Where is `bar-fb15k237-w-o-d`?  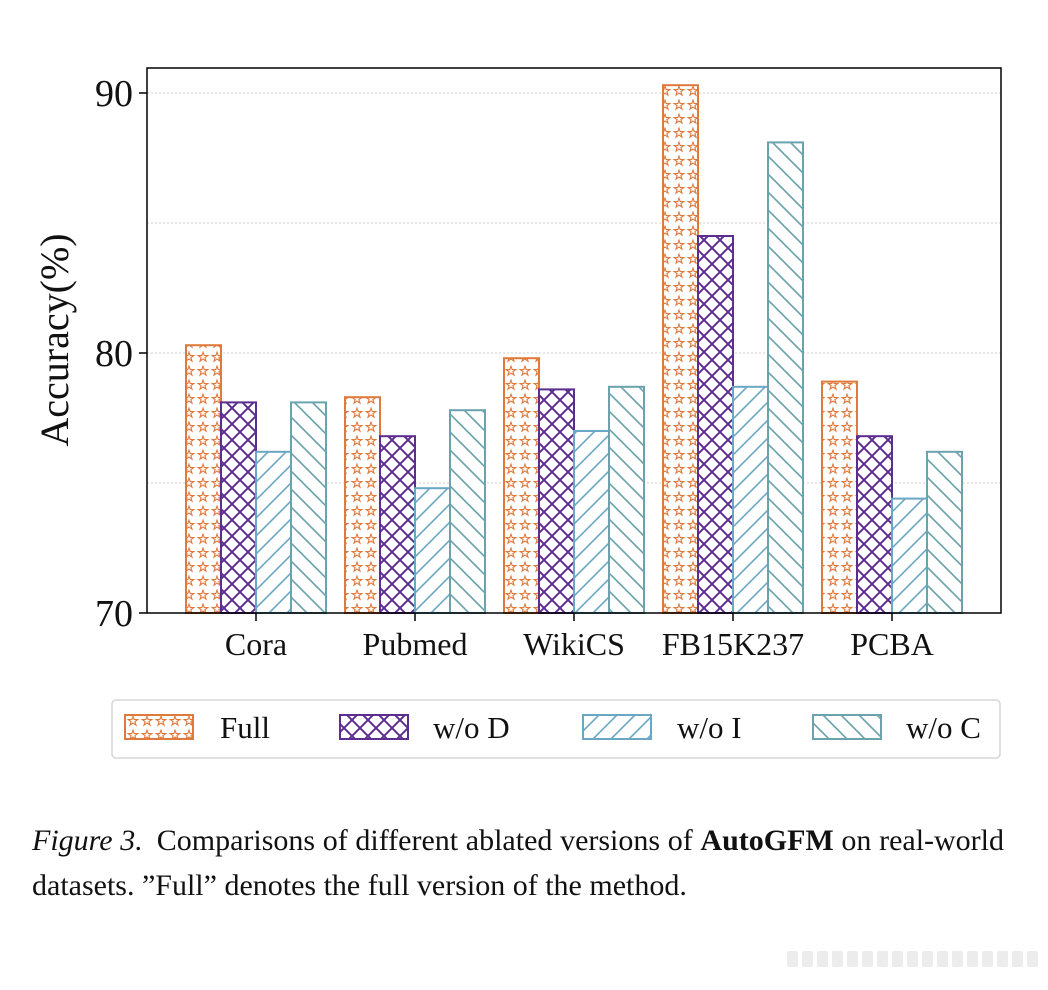 bar-fb15k237-w-o-d is located at coordinates (715, 424).